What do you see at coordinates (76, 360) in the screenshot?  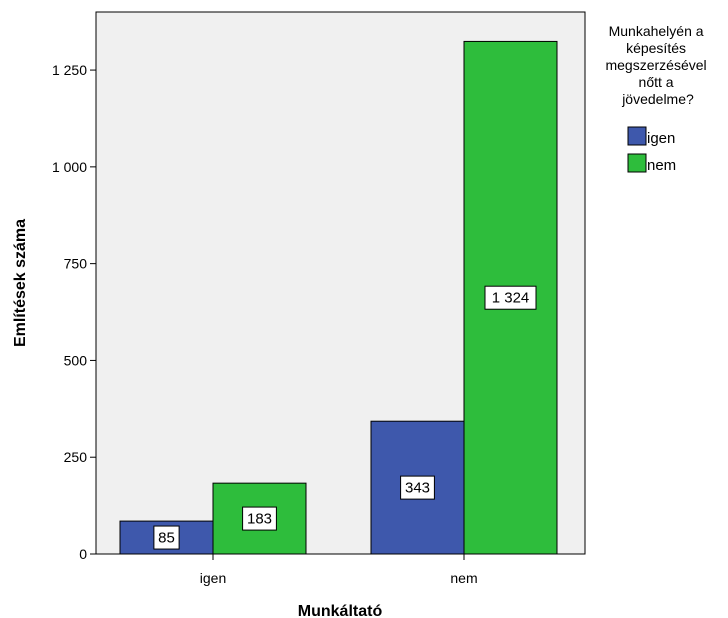 I see `y-tick-label: 500` at bounding box center [76, 360].